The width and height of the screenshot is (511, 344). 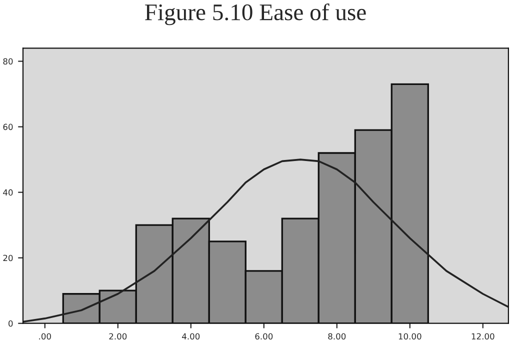 I want to click on y-tick-label: 80, so click(x=8, y=61).